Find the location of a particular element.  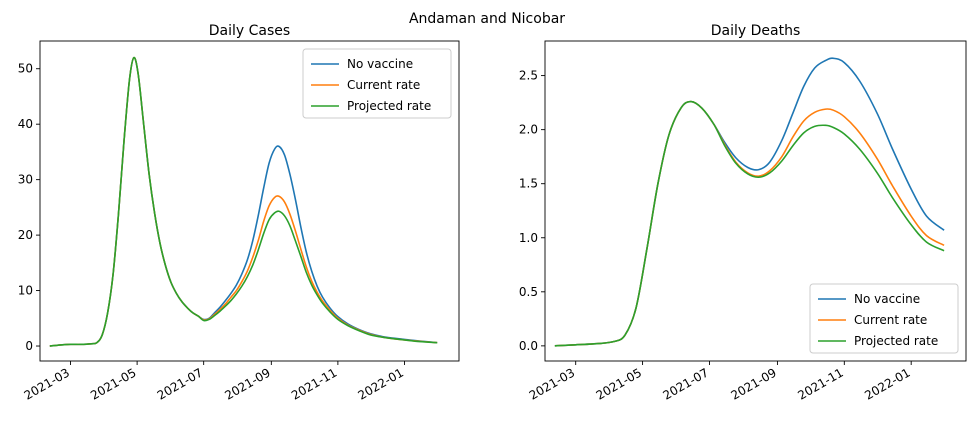

y-tick-label: 50 is located at coordinates (25, 69).